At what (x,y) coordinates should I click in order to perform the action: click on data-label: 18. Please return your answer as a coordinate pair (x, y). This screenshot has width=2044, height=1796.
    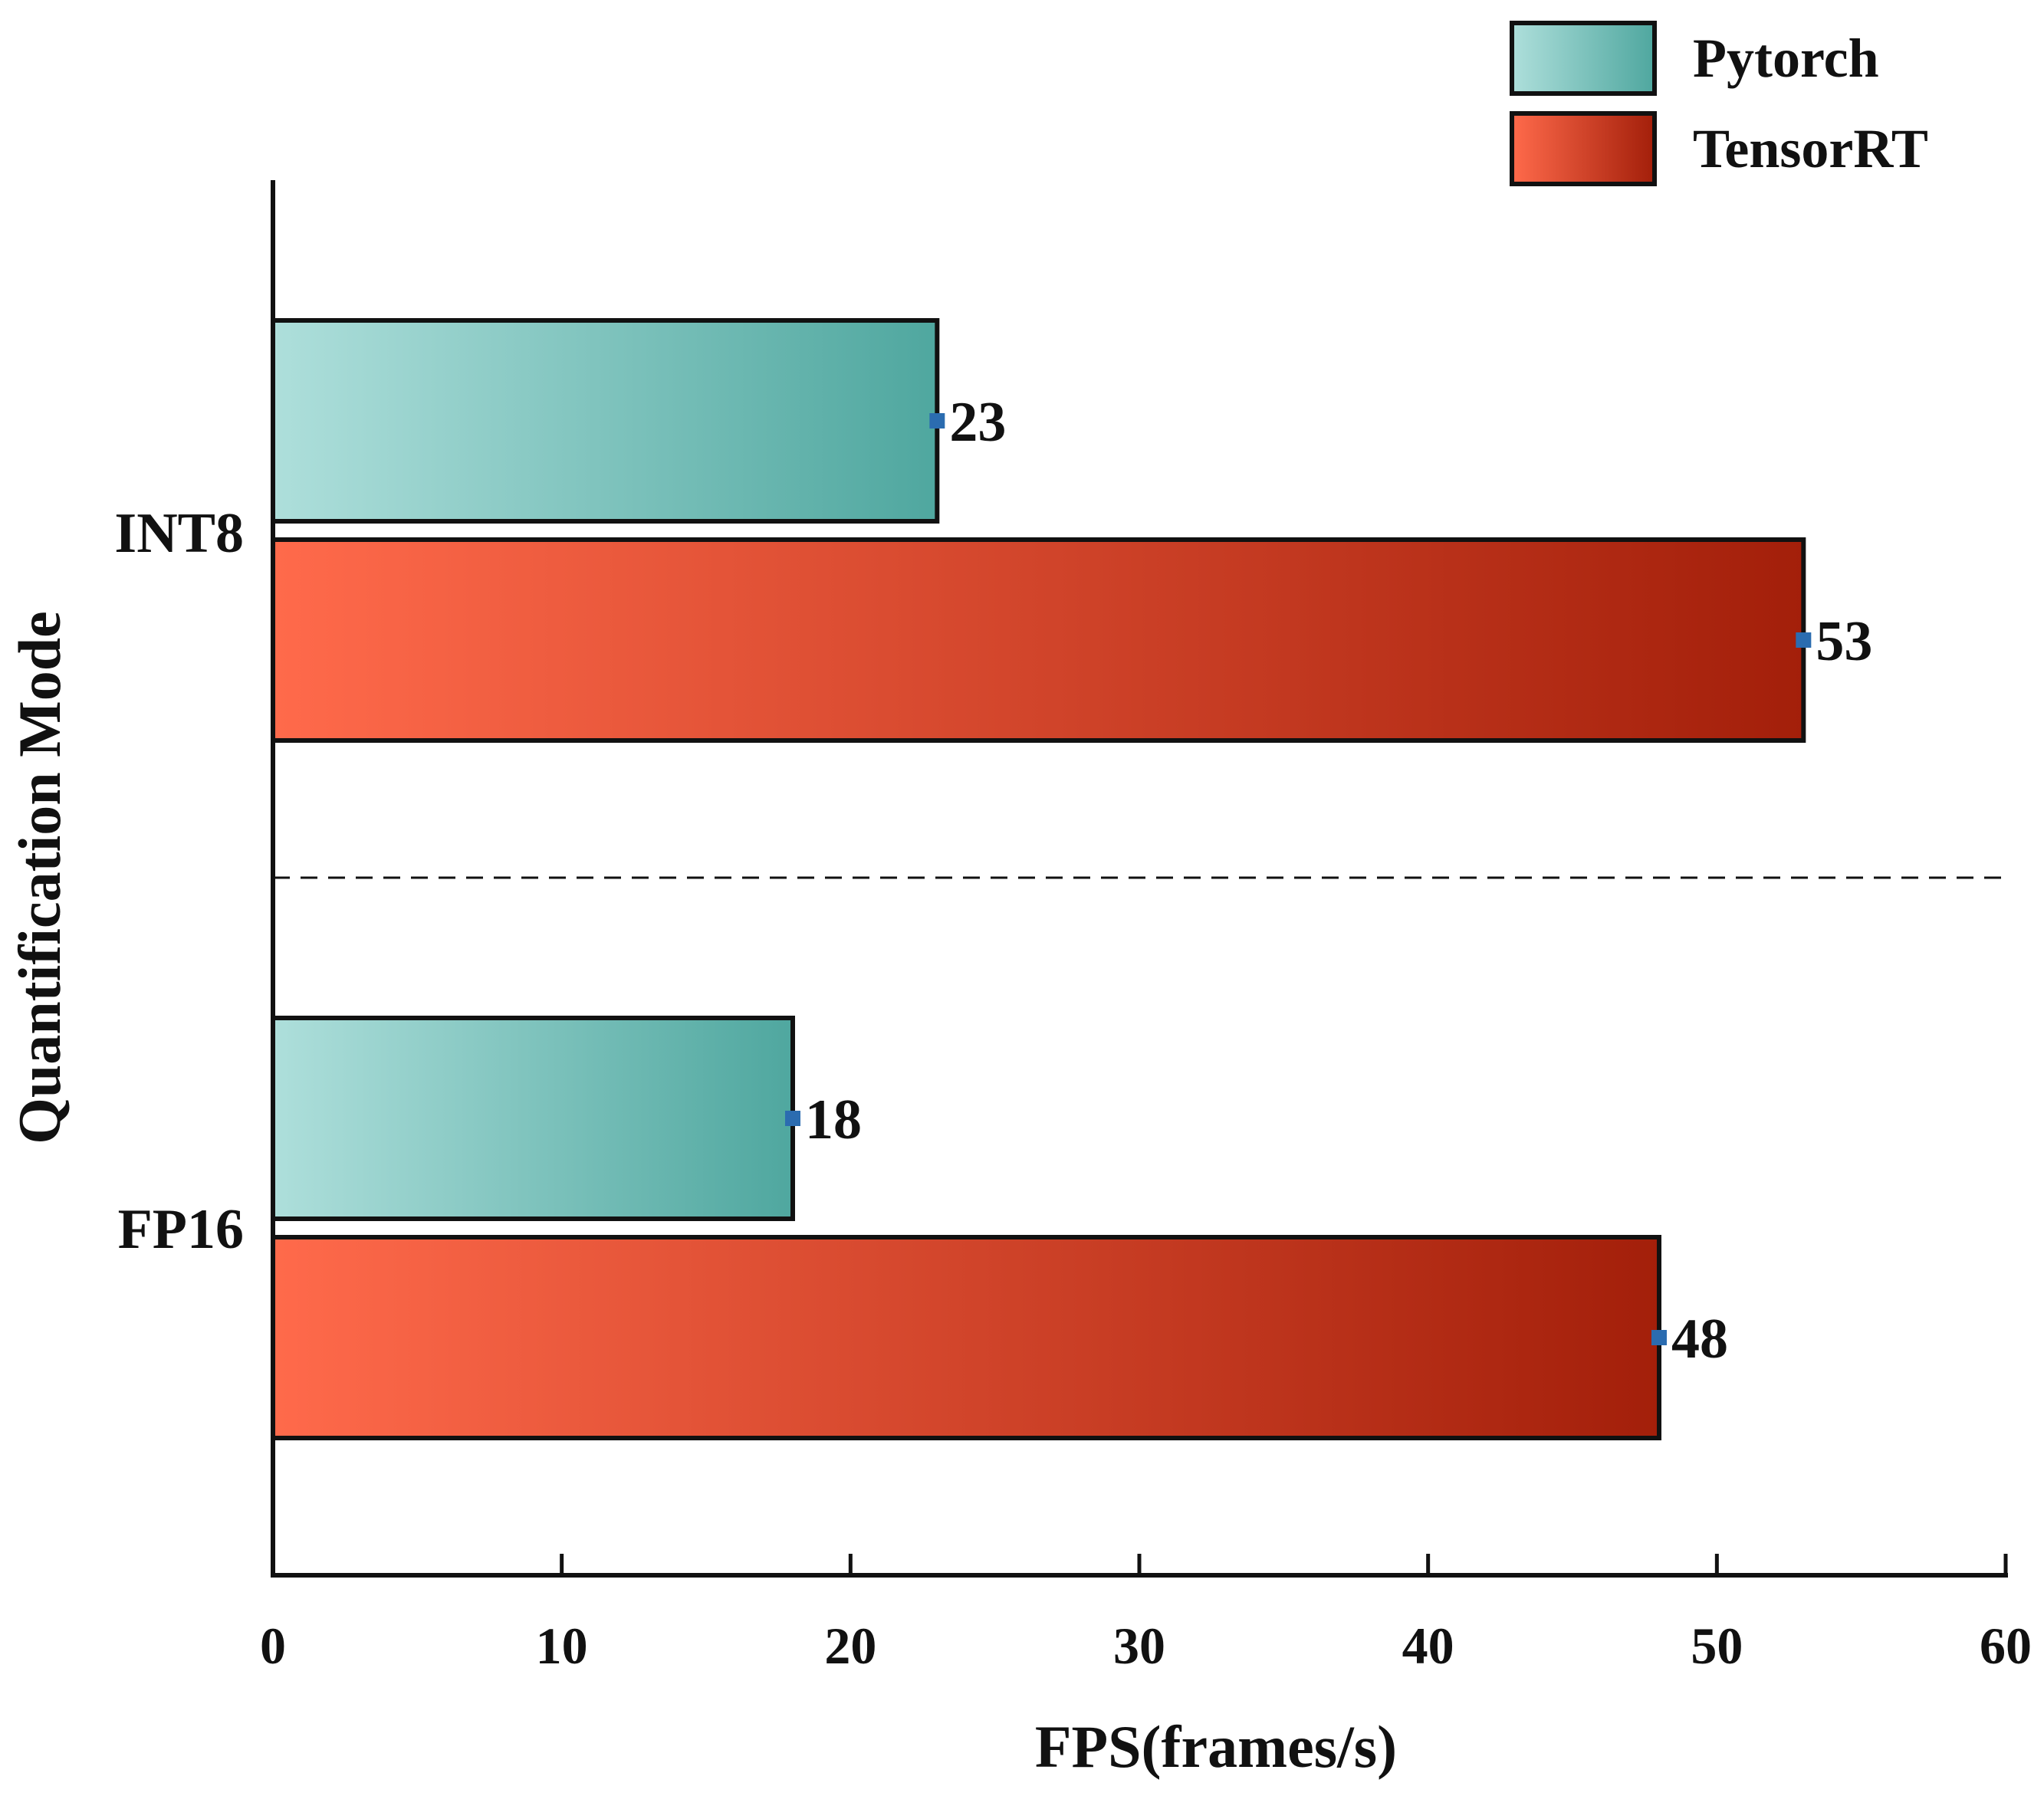
    Looking at the image, I should click on (834, 1119).